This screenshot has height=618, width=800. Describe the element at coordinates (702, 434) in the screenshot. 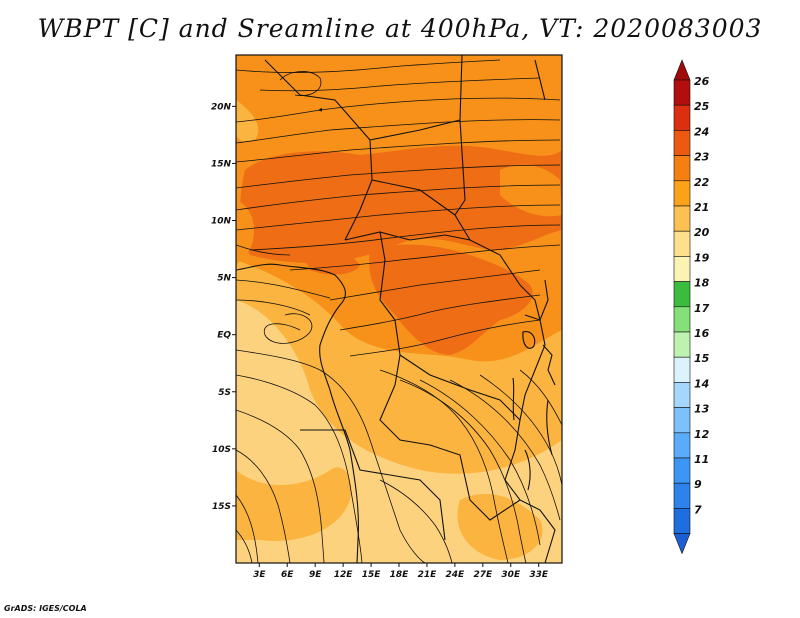

I see `colorbar-label: 12` at that location.